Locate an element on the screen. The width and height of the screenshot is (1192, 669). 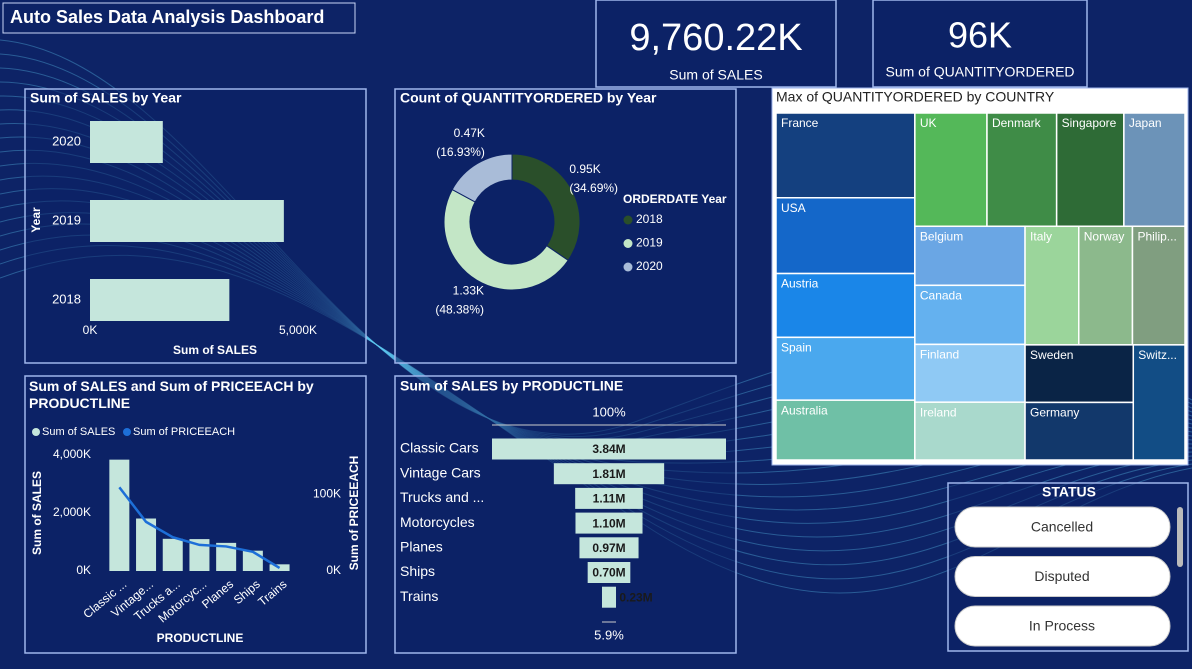
treemap-label: USA is located at coordinates (793, 208).